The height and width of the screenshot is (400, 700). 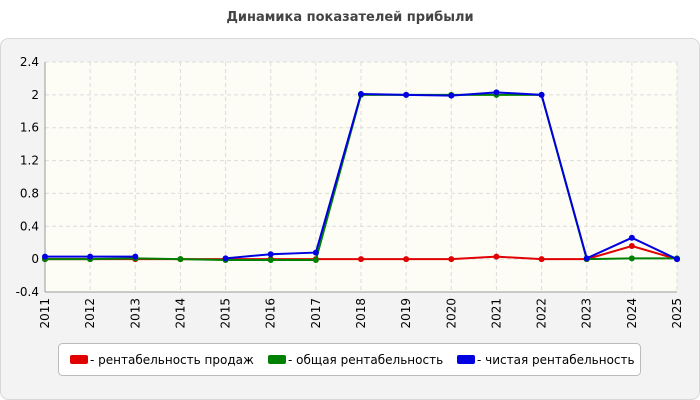 What do you see at coordinates (361, 313) in the screenshot?
I see `x-tick-label: 2018` at bounding box center [361, 313].